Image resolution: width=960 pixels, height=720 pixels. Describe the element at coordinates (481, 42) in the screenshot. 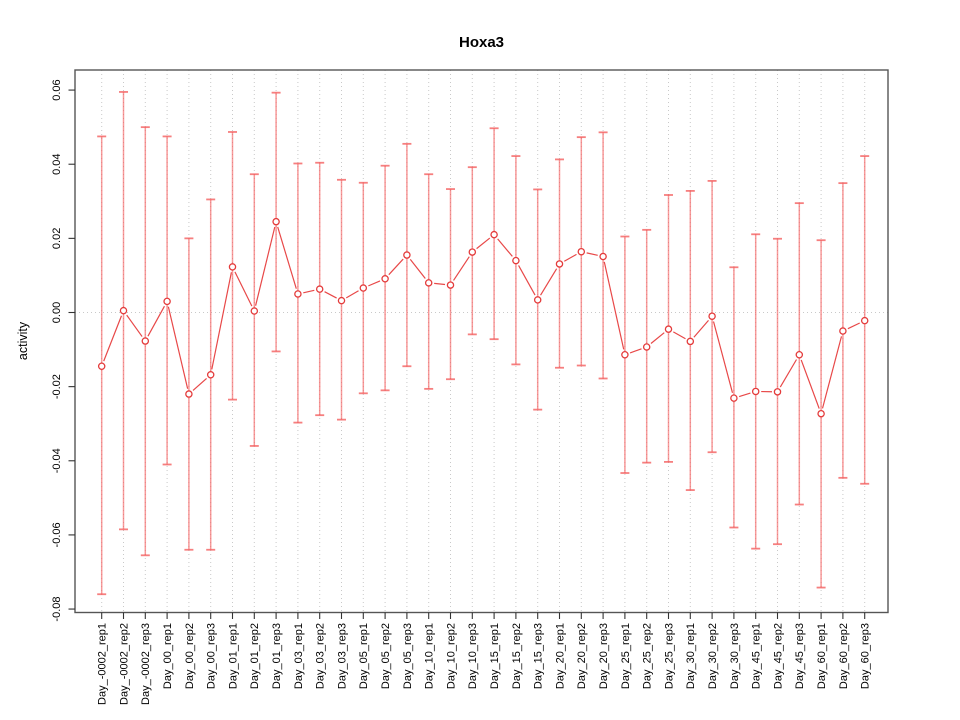

I see `chart-title: Hoxa3` at that location.